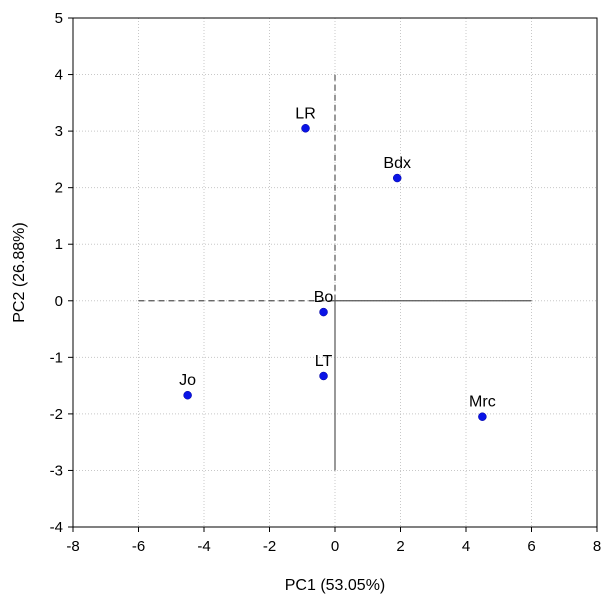  I want to click on y-tick-label: 1, so click(59, 244).